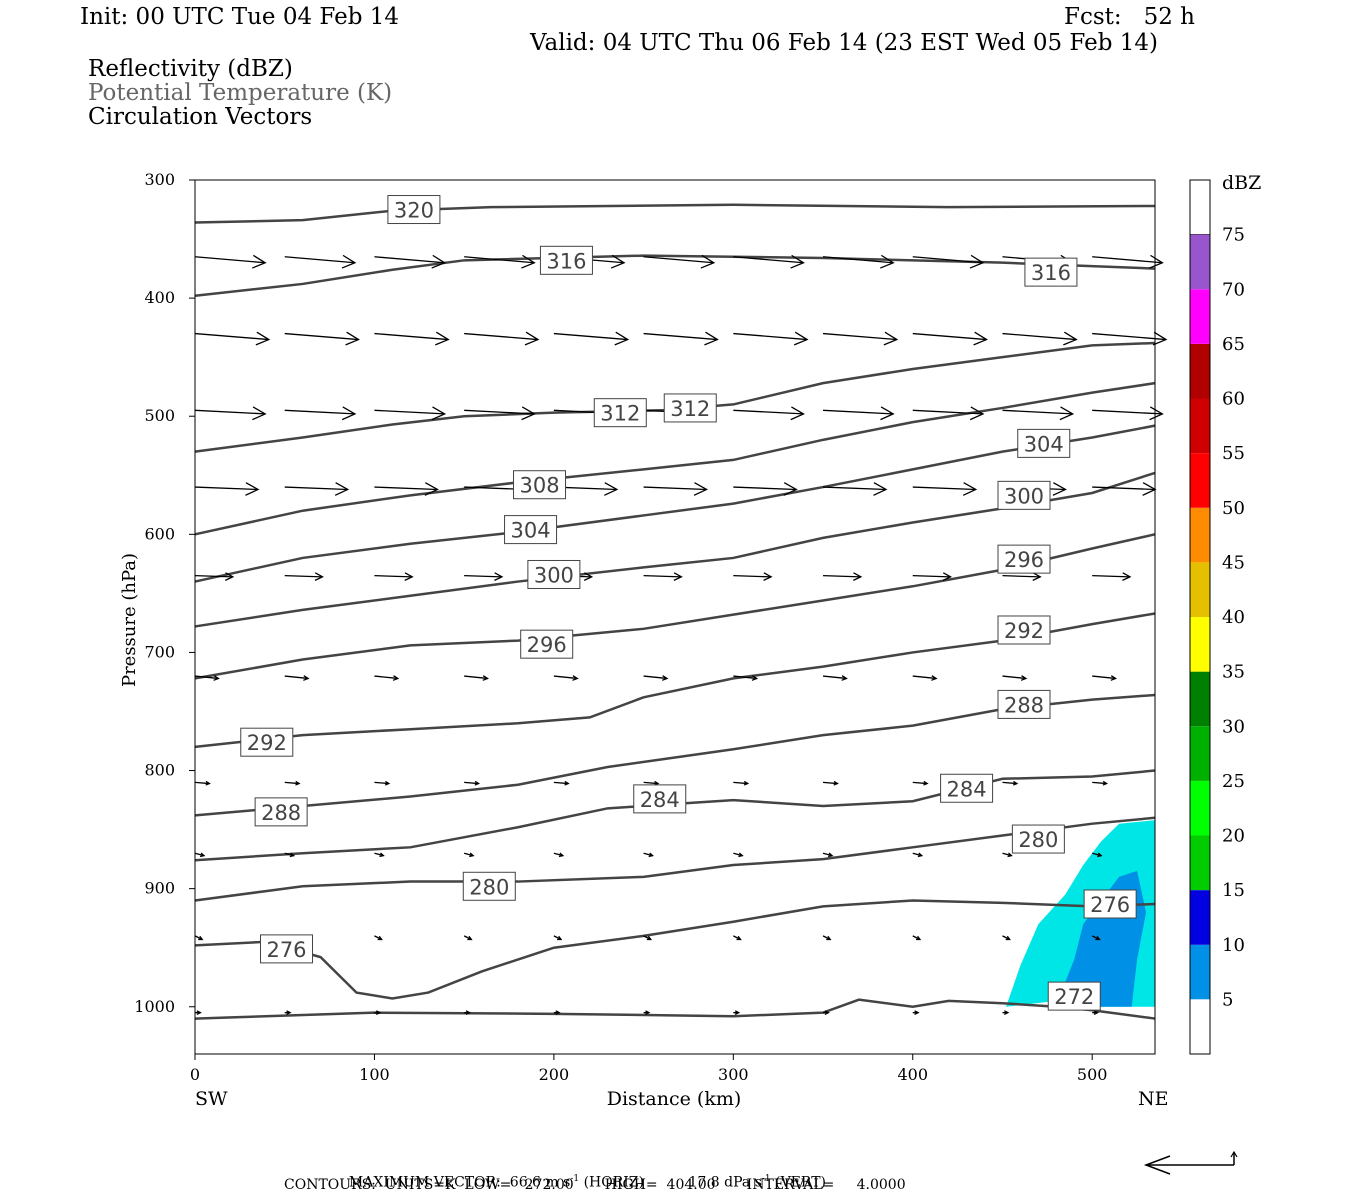 Image resolution: width=1350 pixels, height=1200 pixels. I want to click on contour-label-text: 300, so click(554, 575).